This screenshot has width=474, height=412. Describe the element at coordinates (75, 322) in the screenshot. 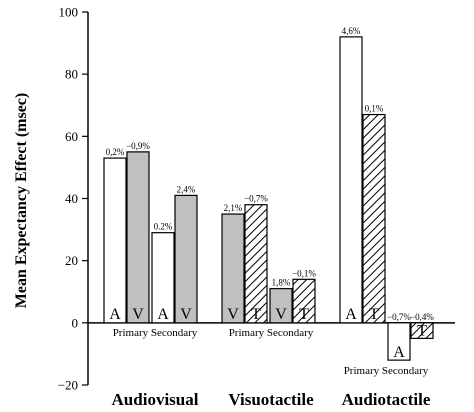

I see `y-tick-label: 0` at that location.